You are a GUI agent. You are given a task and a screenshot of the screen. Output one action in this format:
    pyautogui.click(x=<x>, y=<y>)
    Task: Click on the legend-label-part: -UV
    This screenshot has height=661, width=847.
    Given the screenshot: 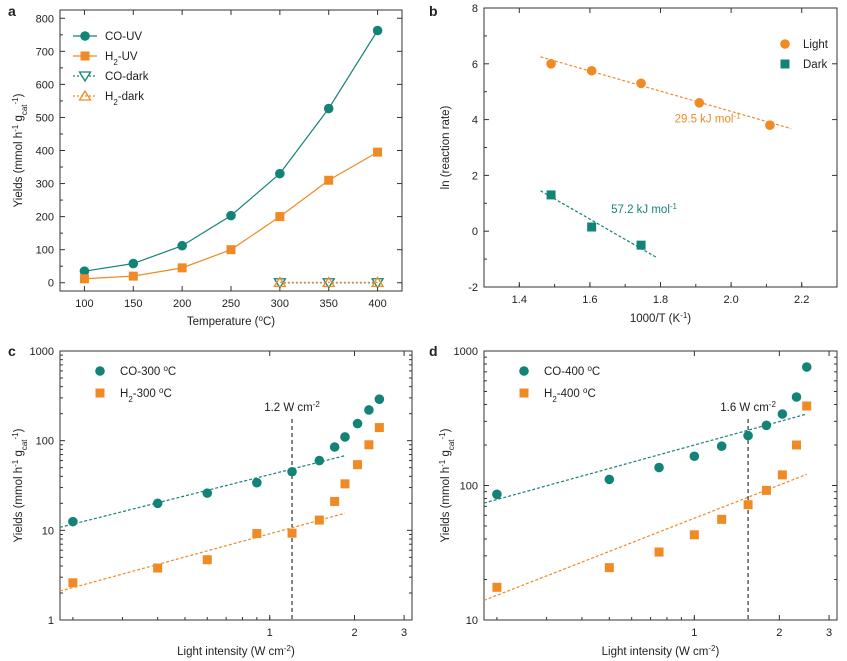 What is the action you would take?
    pyautogui.click(x=128, y=57)
    